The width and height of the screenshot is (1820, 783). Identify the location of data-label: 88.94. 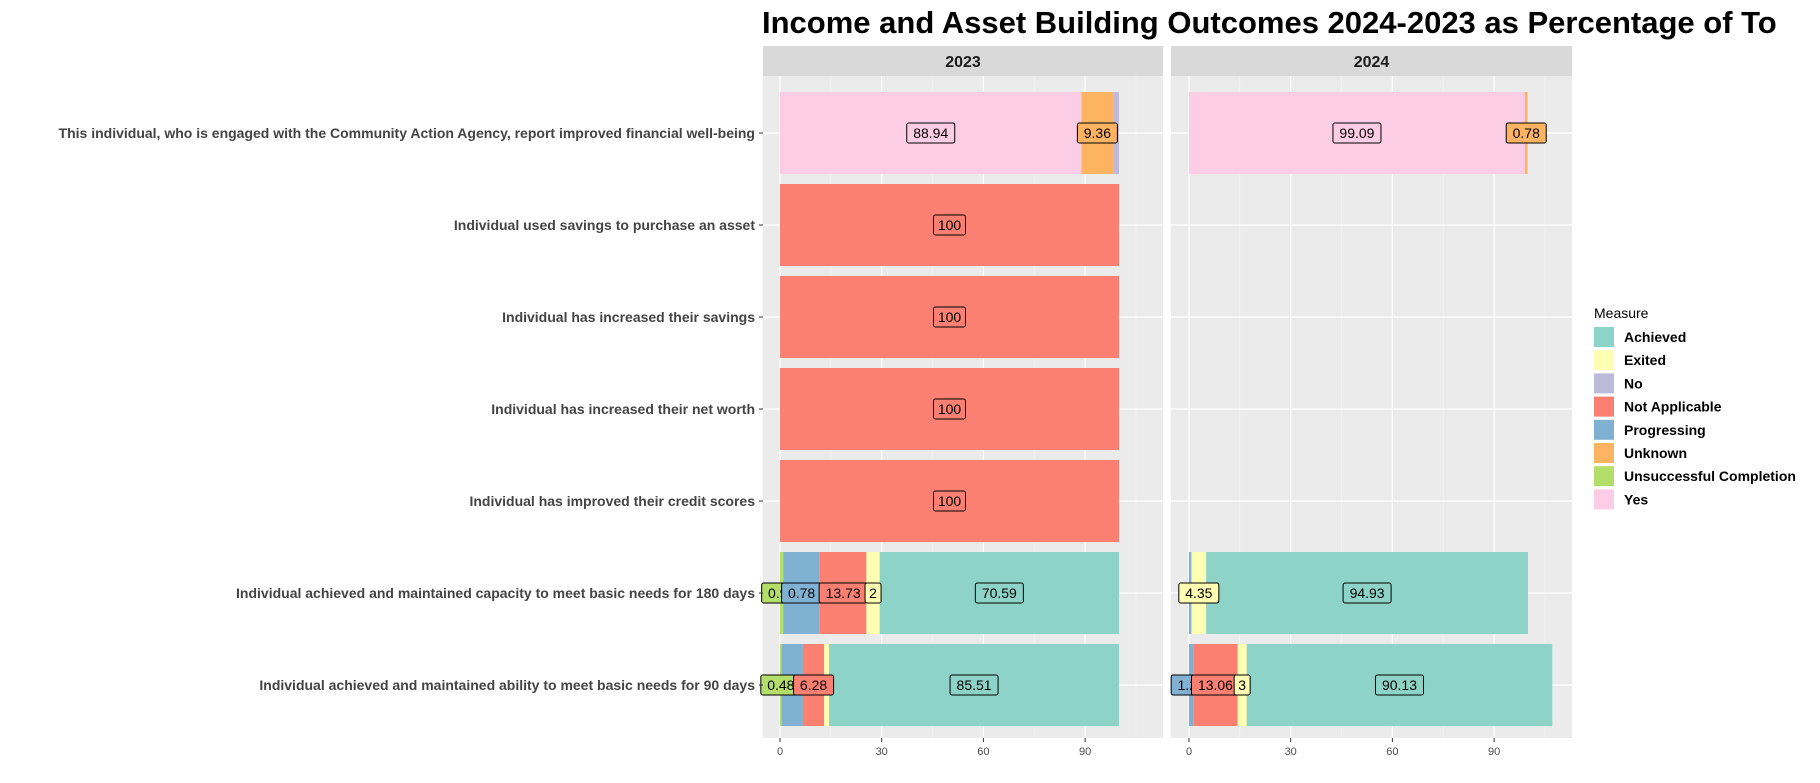
(930, 133).